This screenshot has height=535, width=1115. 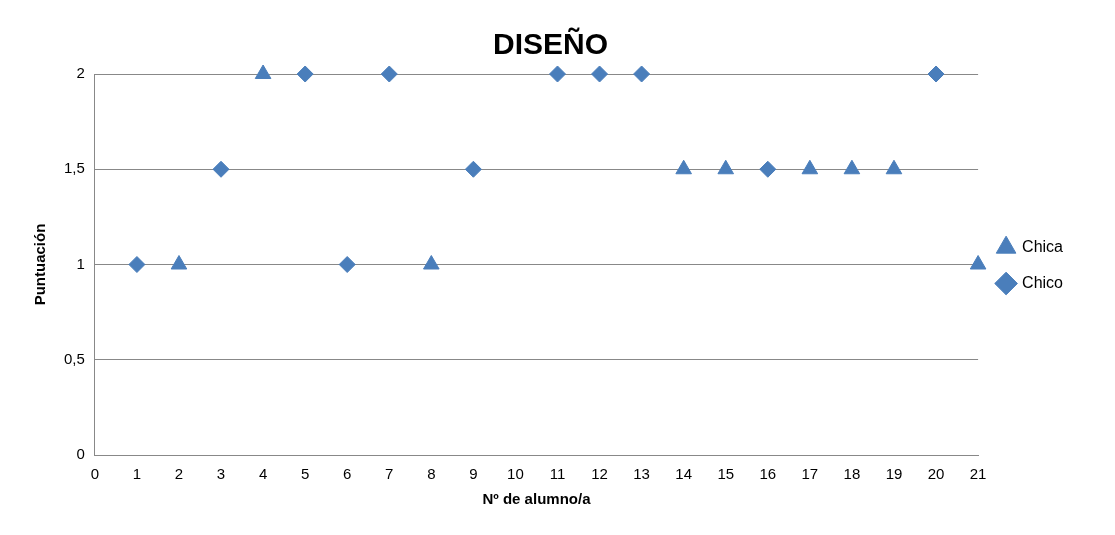 What do you see at coordinates (1043, 282) in the screenshot?
I see `legend-label: Chico` at bounding box center [1043, 282].